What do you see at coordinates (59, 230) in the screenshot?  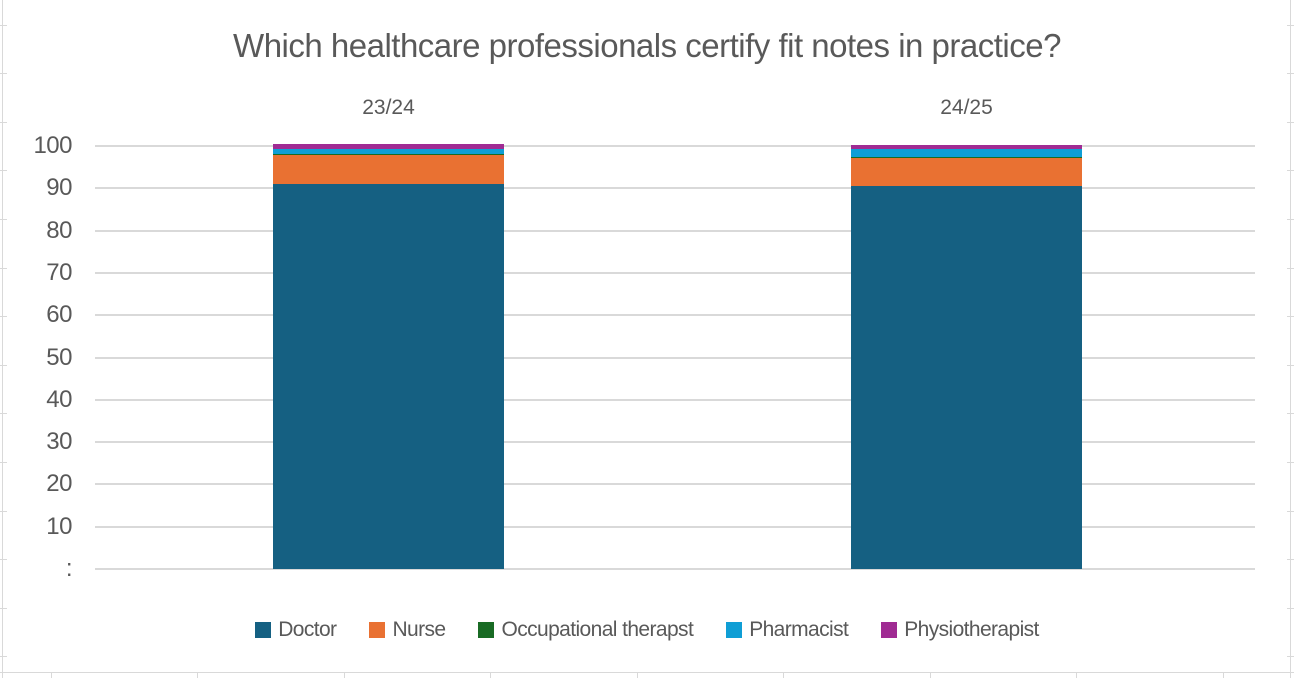 I see `y-axis-tick-label: 80` at bounding box center [59, 230].